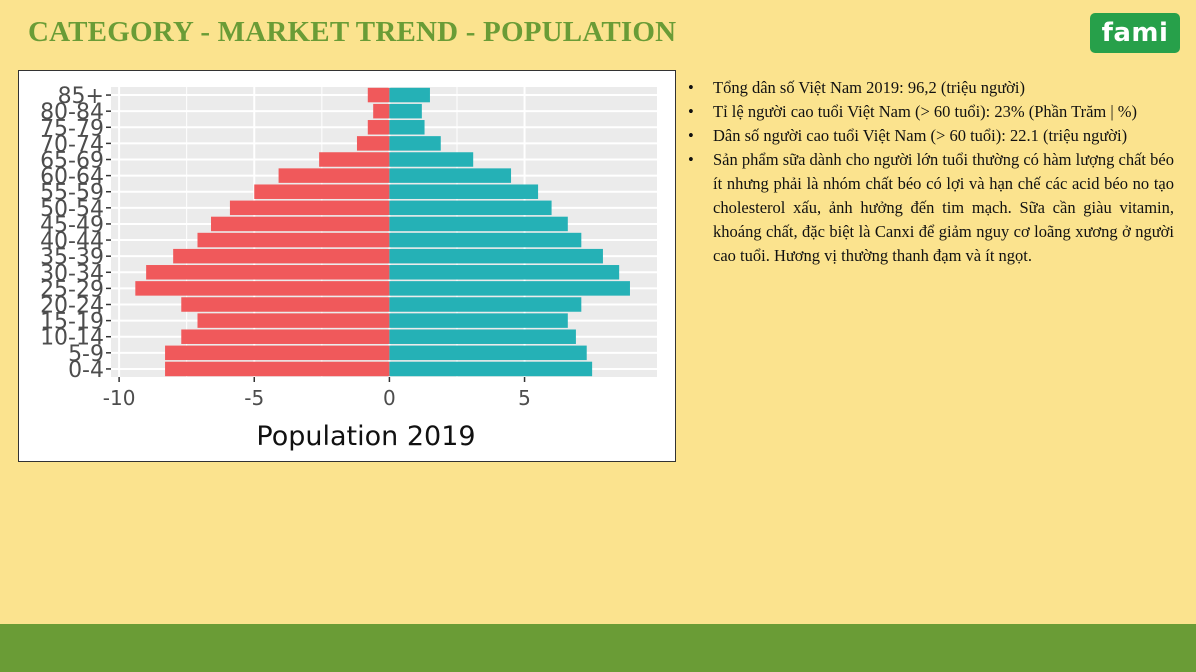 Image resolution: width=1196 pixels, height=672 pixels. Describe the element at coordinates (72, 144) in the screenshot. I see `y-tick-label: 70-74` at that location.